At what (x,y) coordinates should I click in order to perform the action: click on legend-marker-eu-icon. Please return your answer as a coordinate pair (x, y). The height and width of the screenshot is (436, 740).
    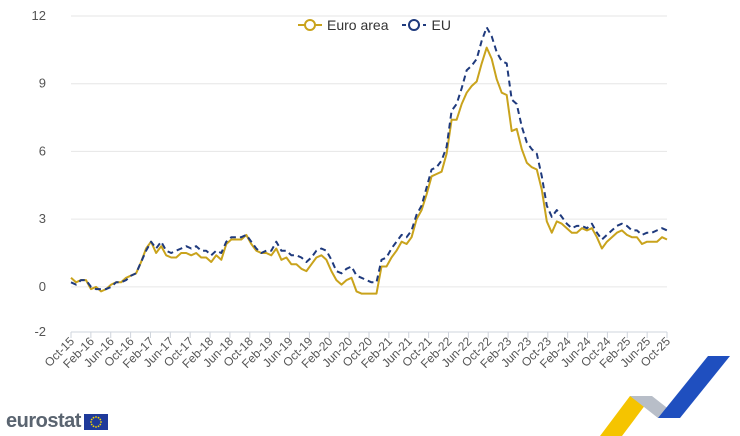
    Looking at the image, I should click on (414, 25).